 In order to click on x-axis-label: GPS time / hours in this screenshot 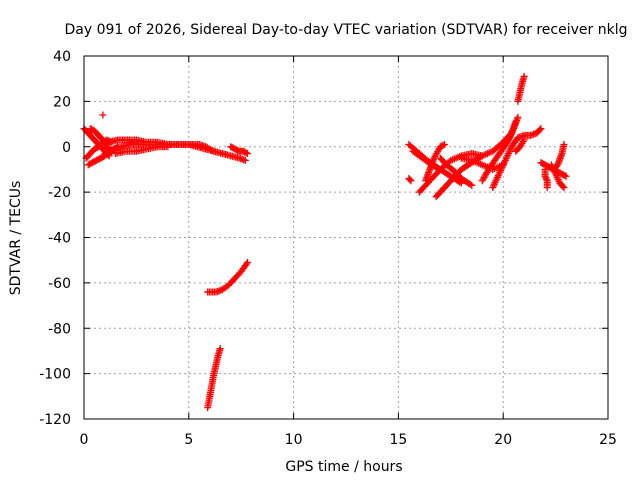, I will do `click(343, 467)`.